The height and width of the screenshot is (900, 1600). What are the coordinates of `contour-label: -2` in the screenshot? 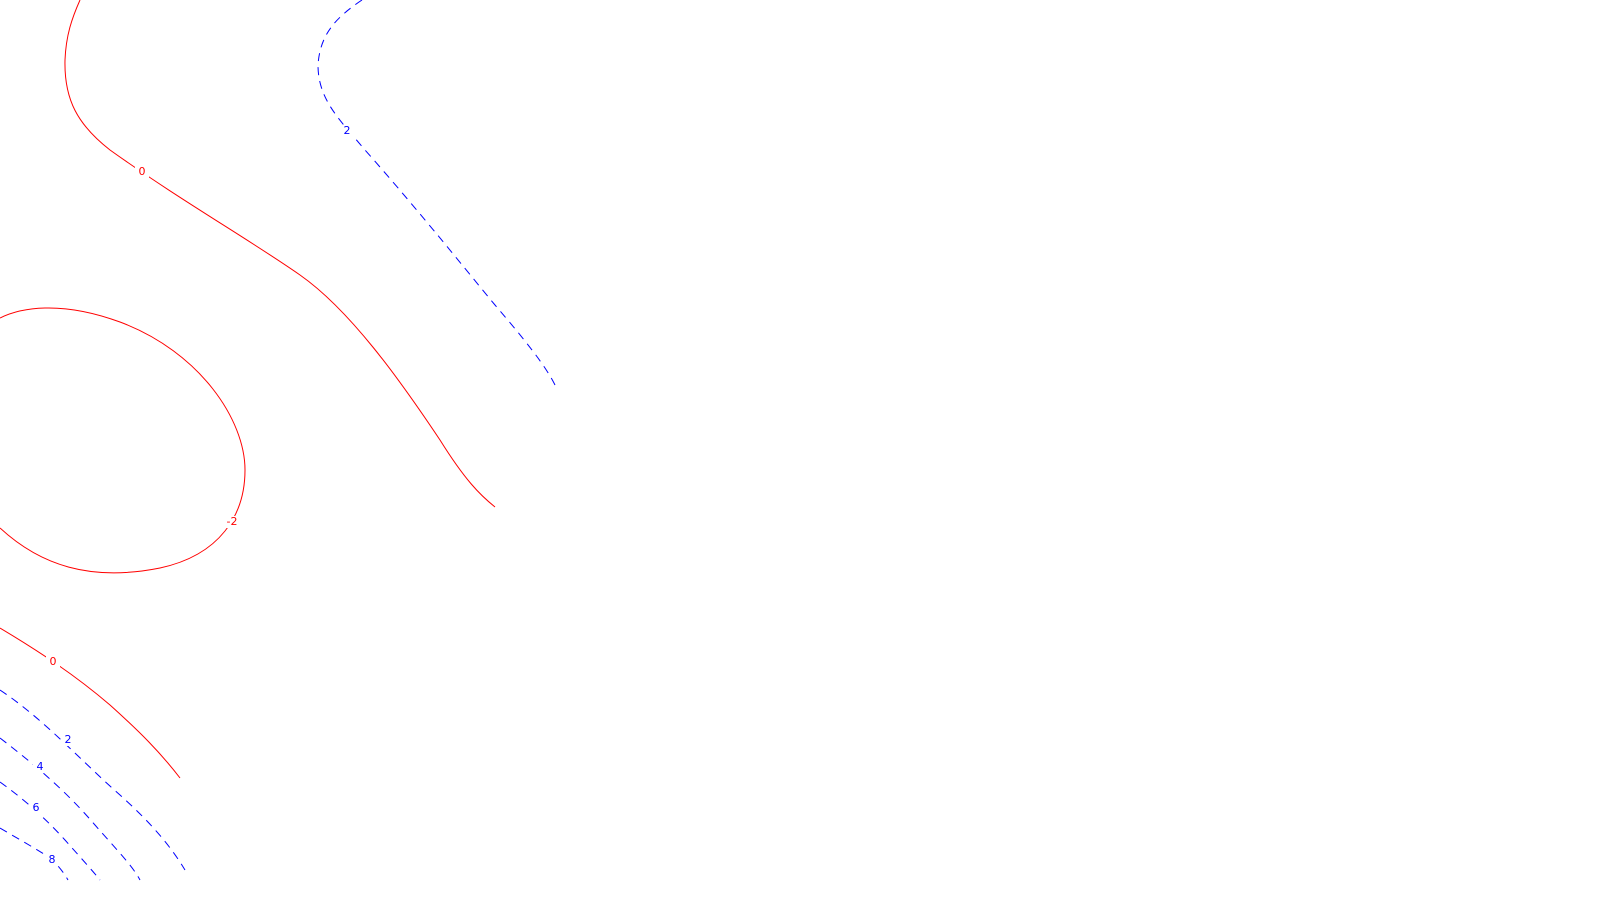 It's located at (232, 521).